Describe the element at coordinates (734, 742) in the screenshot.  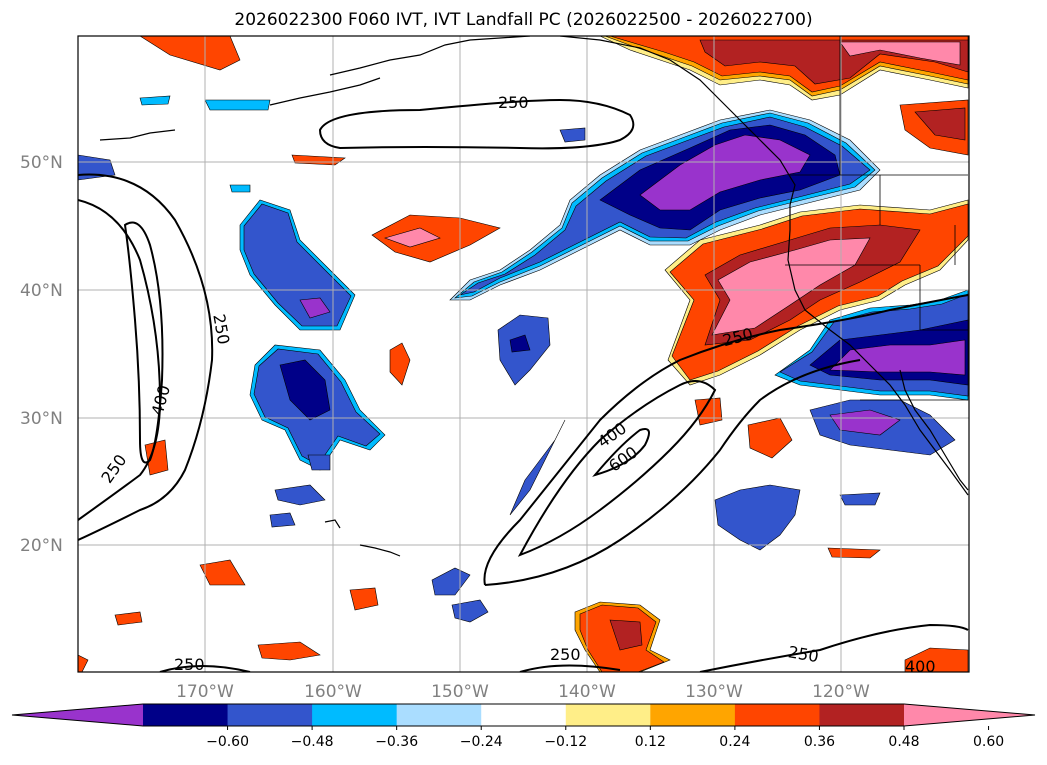
I see `colorbar-tick-label: 0.24` at that location.